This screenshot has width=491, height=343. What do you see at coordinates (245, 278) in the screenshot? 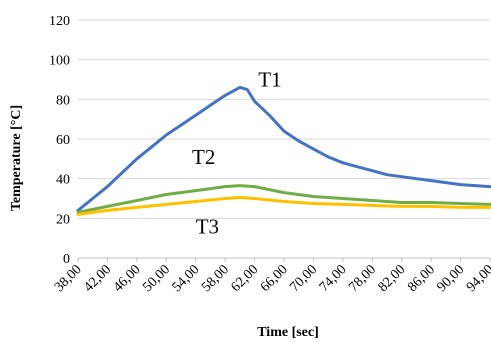
I see `x-tick-label: 62,00` at bounding box center [245, 278].